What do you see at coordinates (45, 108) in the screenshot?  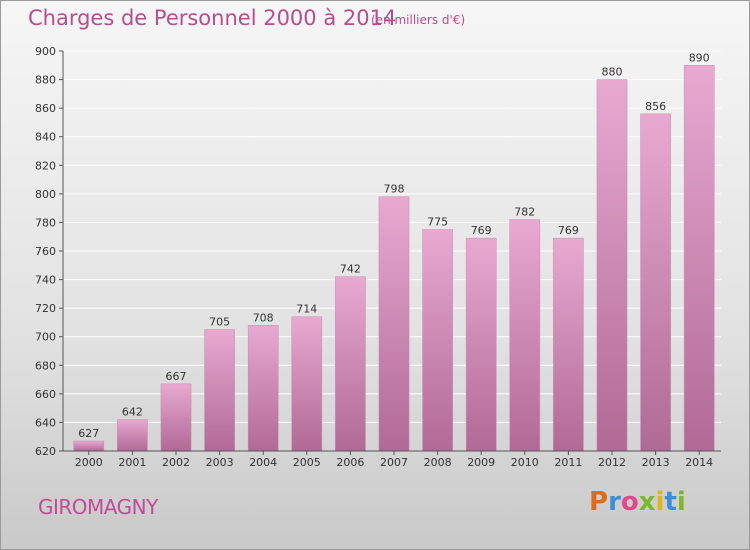 I see `y-tick-label: 860` at bounding box center [45, 108].